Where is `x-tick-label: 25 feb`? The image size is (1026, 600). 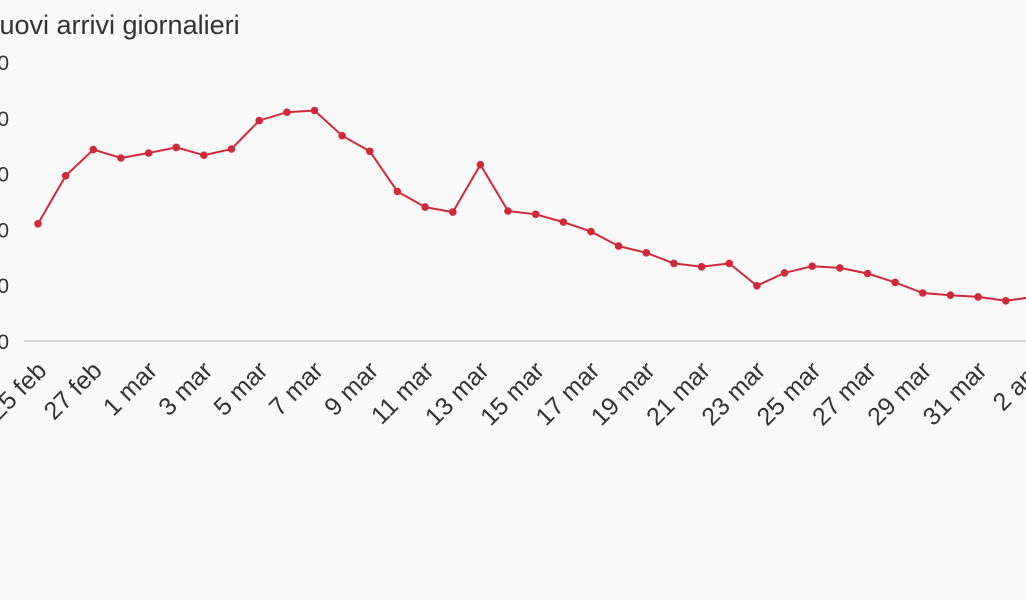 x-tick-label: 25 feb is located at coordinates (26, 390).